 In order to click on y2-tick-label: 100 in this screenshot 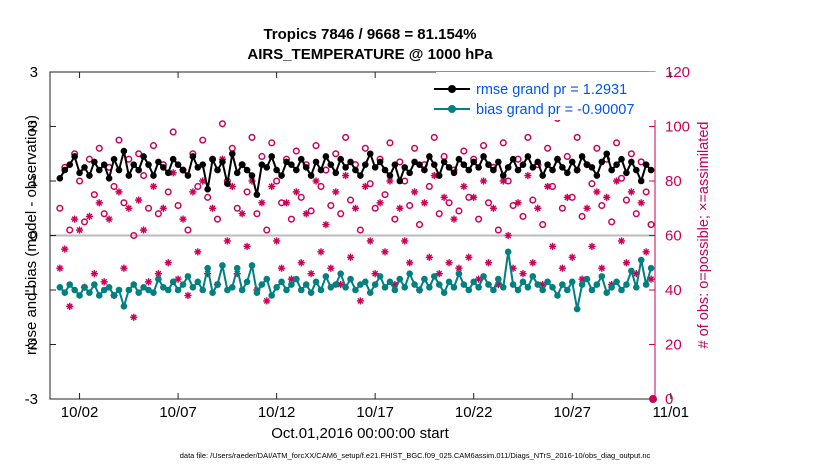, I will do `click(677, 127)`.